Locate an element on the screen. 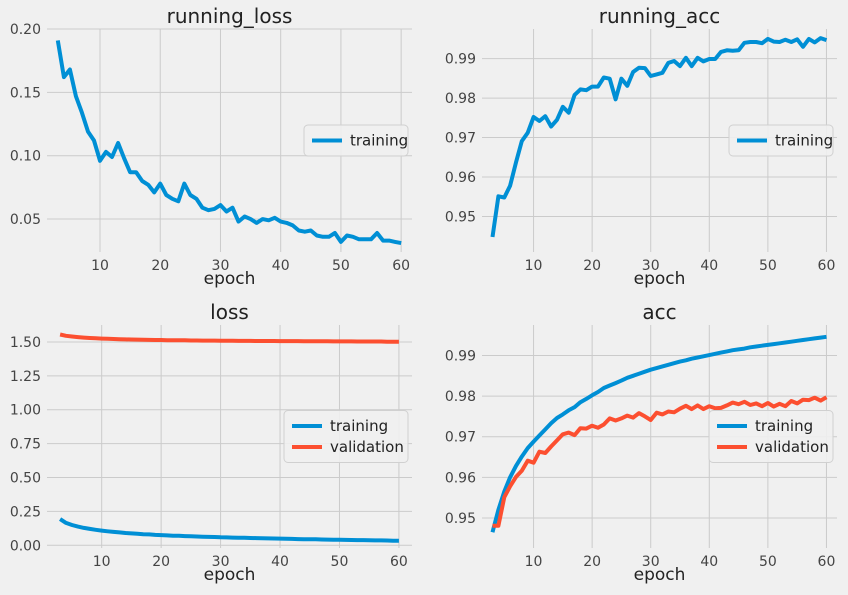  y-tick-label: 0.00 is located at coordinates (25, 546).